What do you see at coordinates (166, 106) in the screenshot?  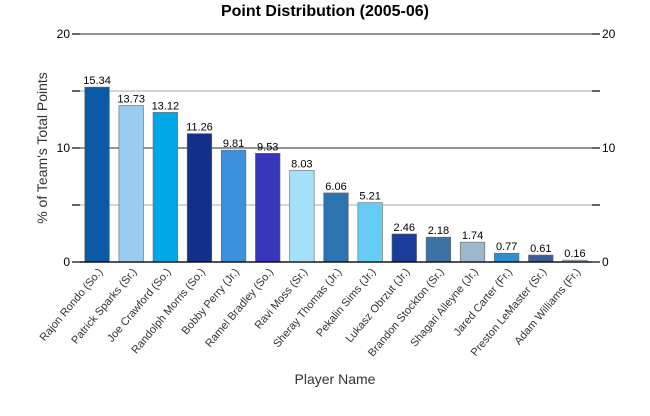 I see `bar-value-label: 13.12` at bounding box center [166, 106].